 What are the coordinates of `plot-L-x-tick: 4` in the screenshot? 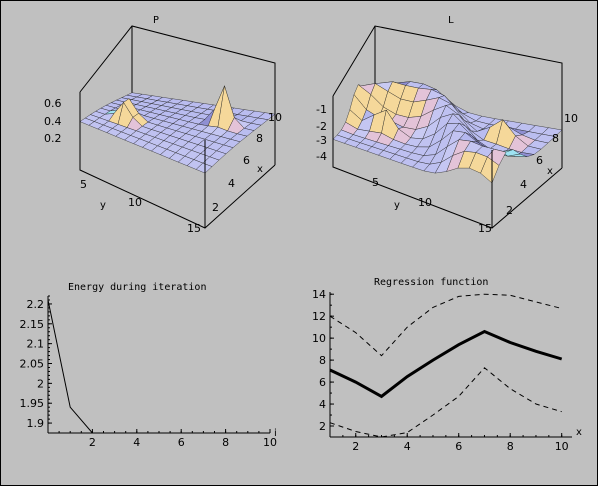 It's located at (523, 184).